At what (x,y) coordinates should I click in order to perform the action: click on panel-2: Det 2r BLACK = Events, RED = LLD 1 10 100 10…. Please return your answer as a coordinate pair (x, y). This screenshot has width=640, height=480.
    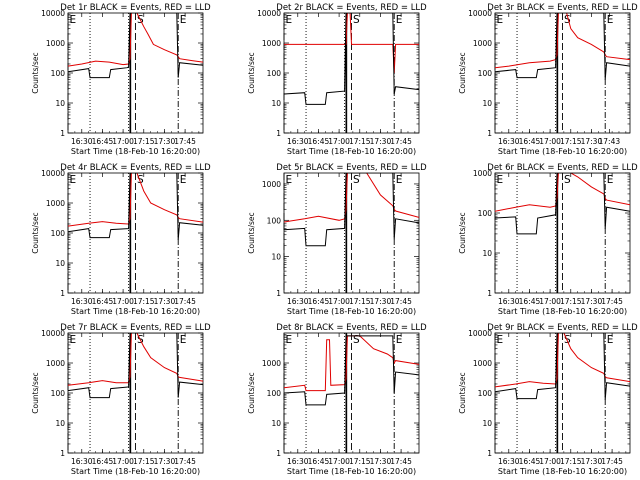
    Looking at the image, I should click on (337, 79).